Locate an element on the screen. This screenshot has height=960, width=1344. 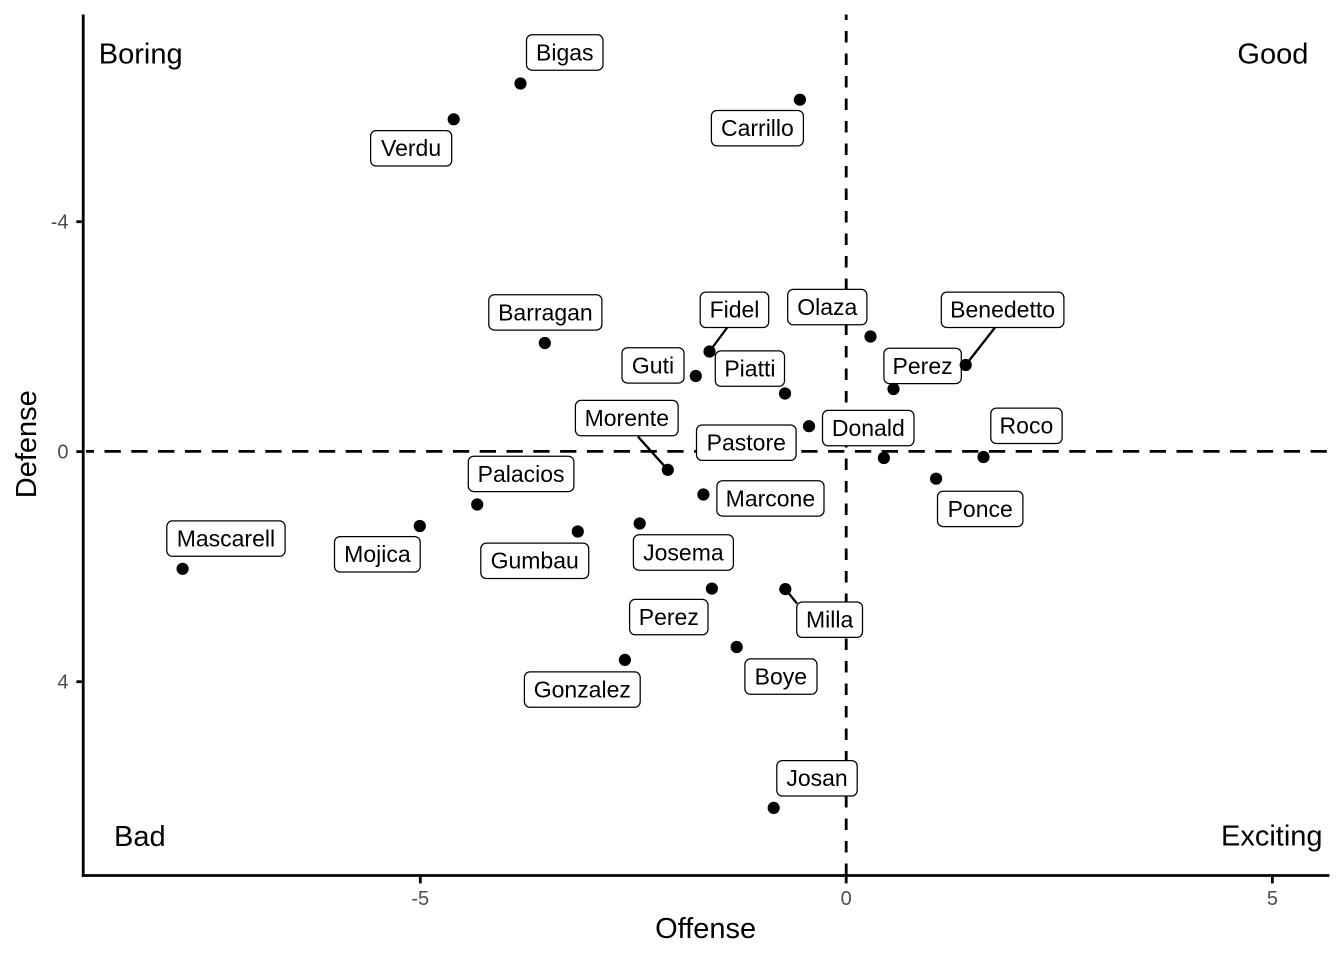
svg-text: Offense is located at coordinates (705, 929).